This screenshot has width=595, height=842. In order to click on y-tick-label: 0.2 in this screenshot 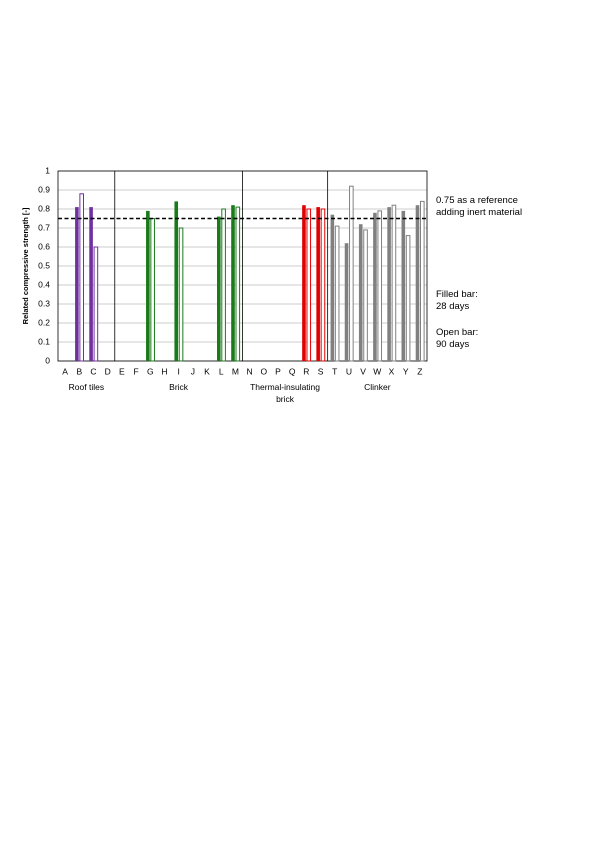, I will do `click(44, 322)`.